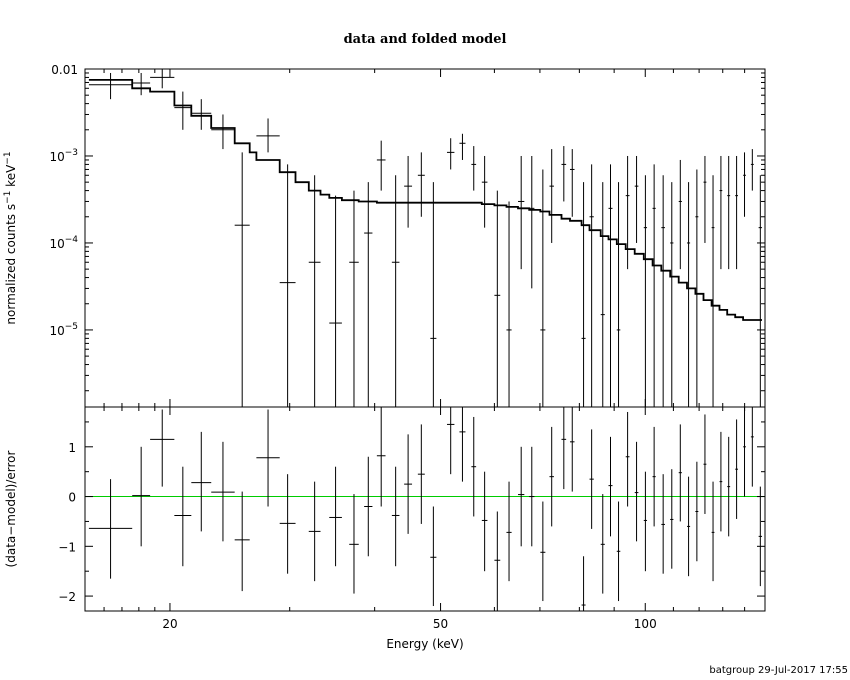 The width and height of the screenshot is (850, 680). What do you see at coordinates (63, 156) in the screenshot?
I see `ytick-label: 10⁻³` at bounding box center [63, 156].